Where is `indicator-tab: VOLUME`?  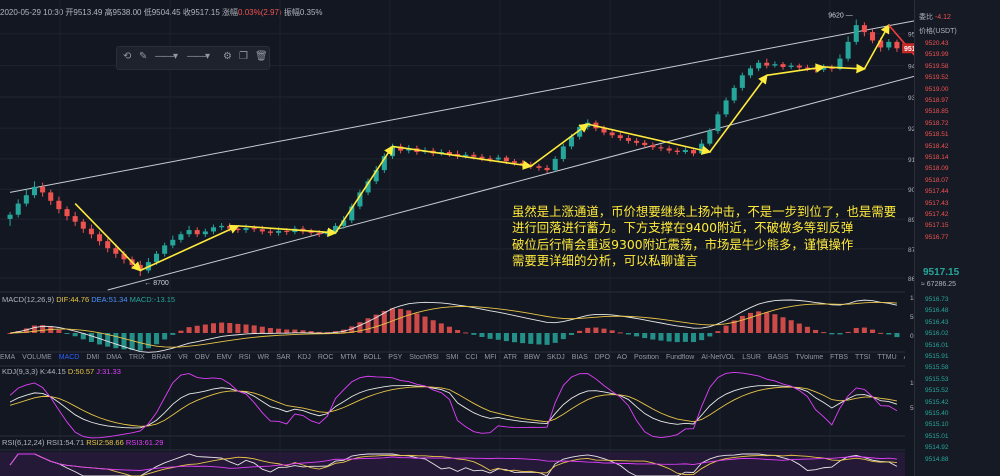
indicator-tab: VOLUME is located at coordinates (37, 357).